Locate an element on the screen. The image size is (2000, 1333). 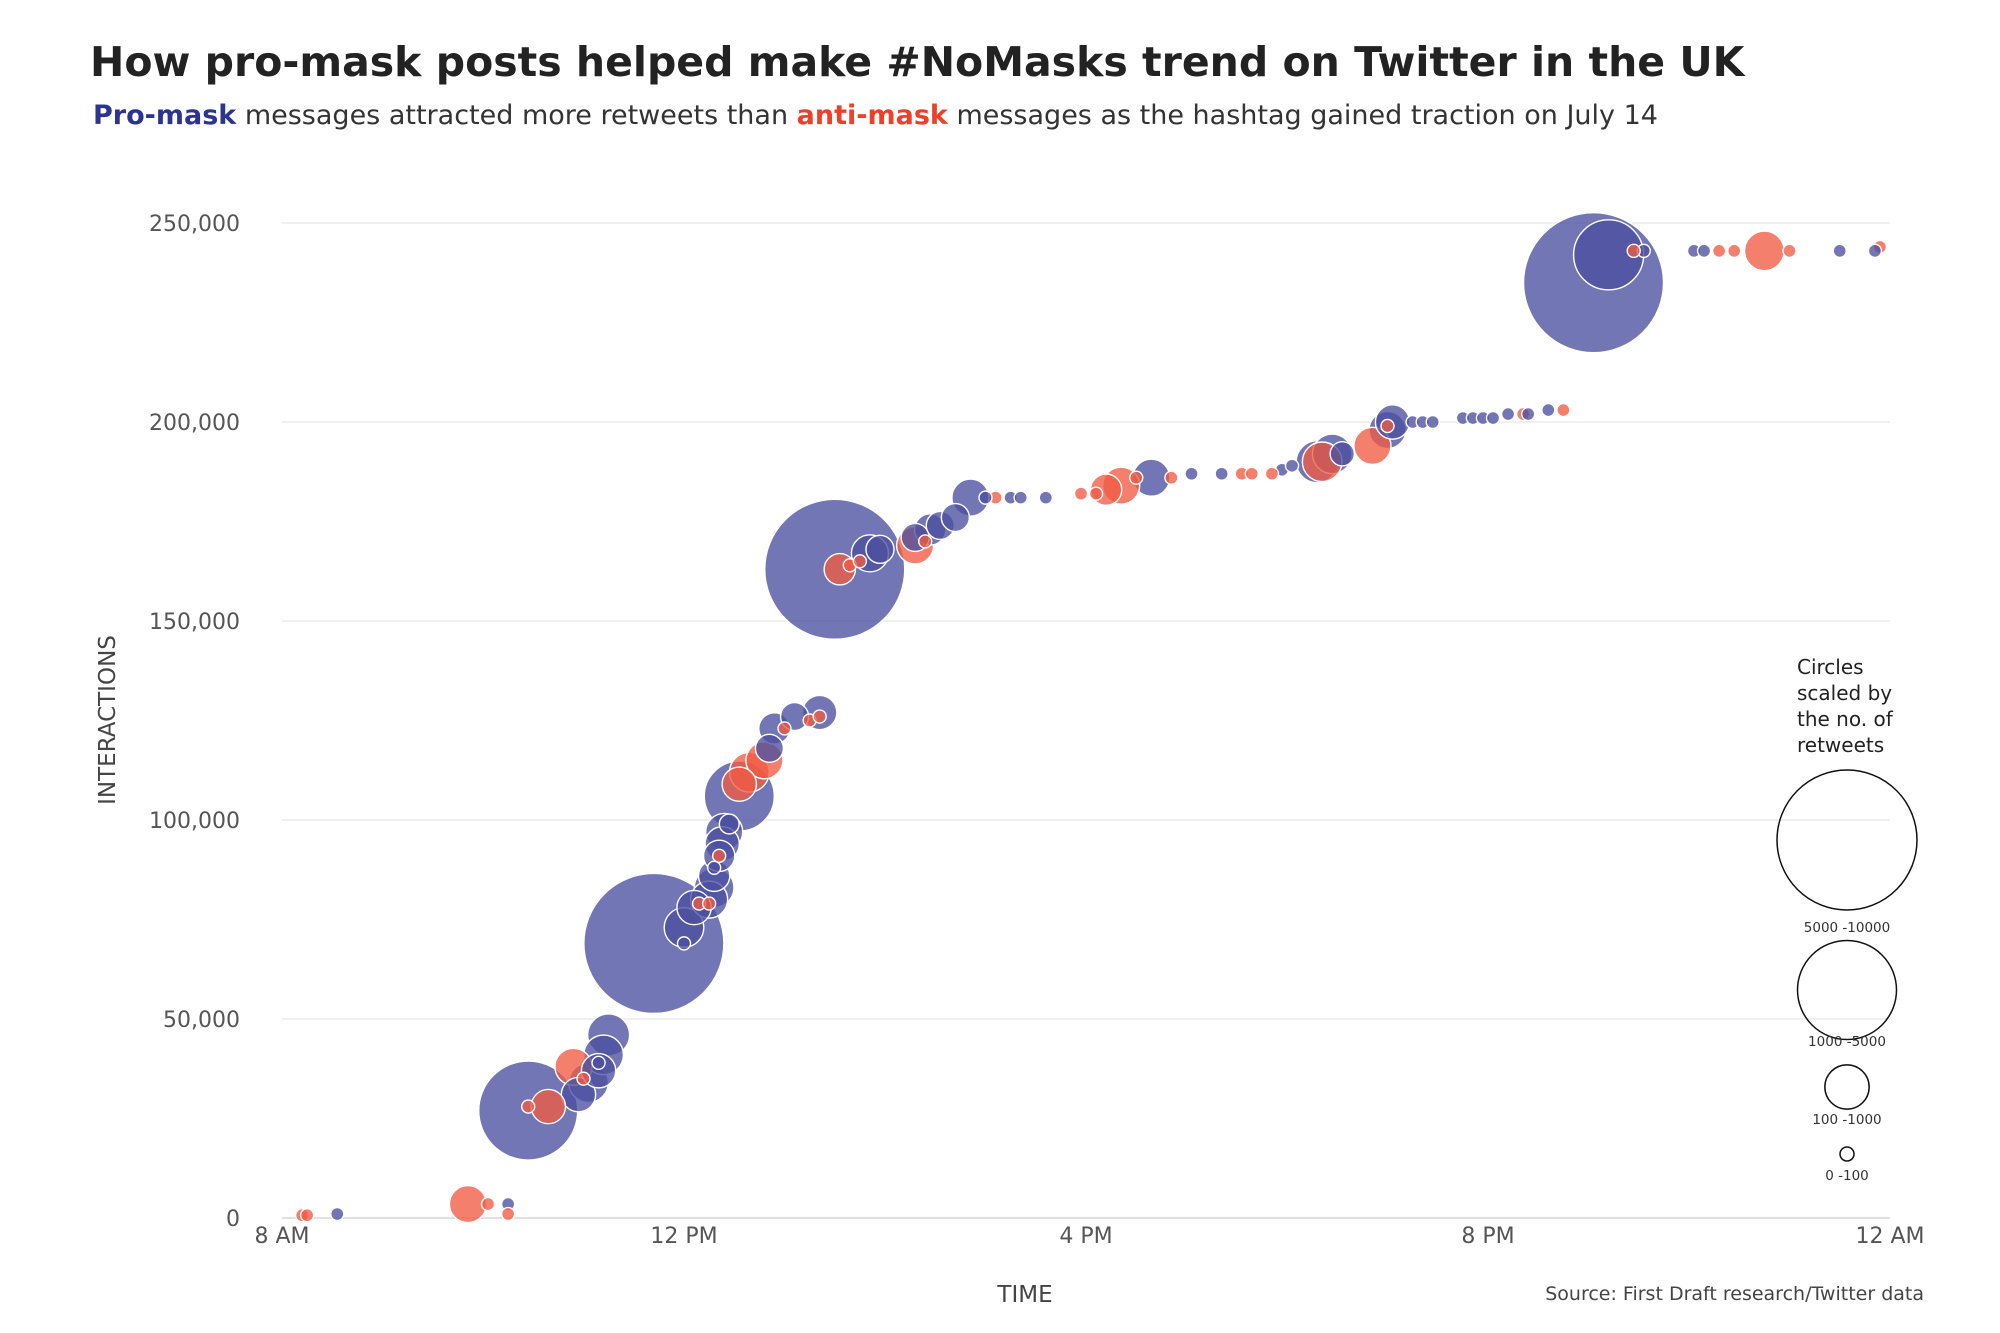
legend-size-label: 0 -100 is located at coordinates (1847, 1176).